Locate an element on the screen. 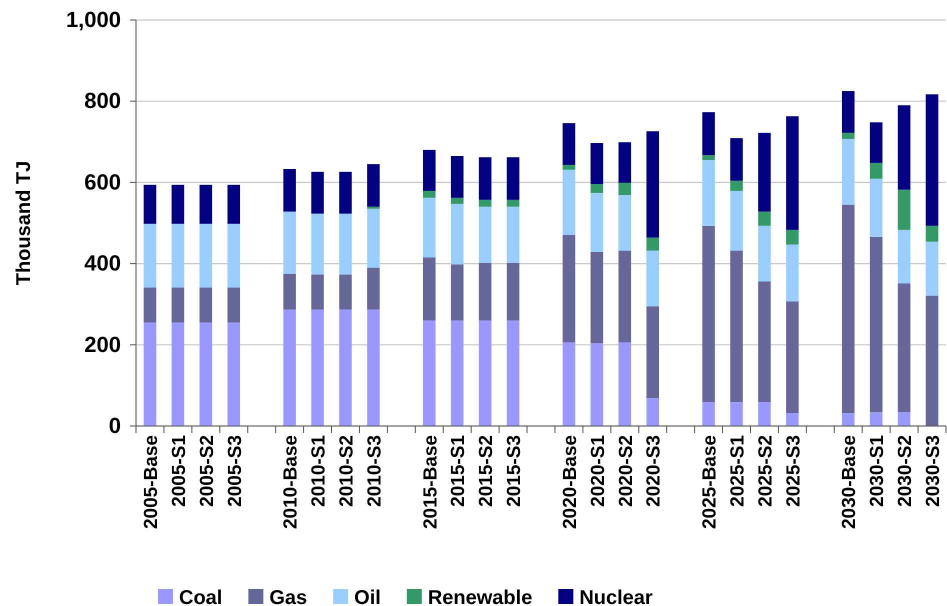 The height and width of the screenshot is (606, 947). y-tick-label: 600 is located at coordinates (102, 181).